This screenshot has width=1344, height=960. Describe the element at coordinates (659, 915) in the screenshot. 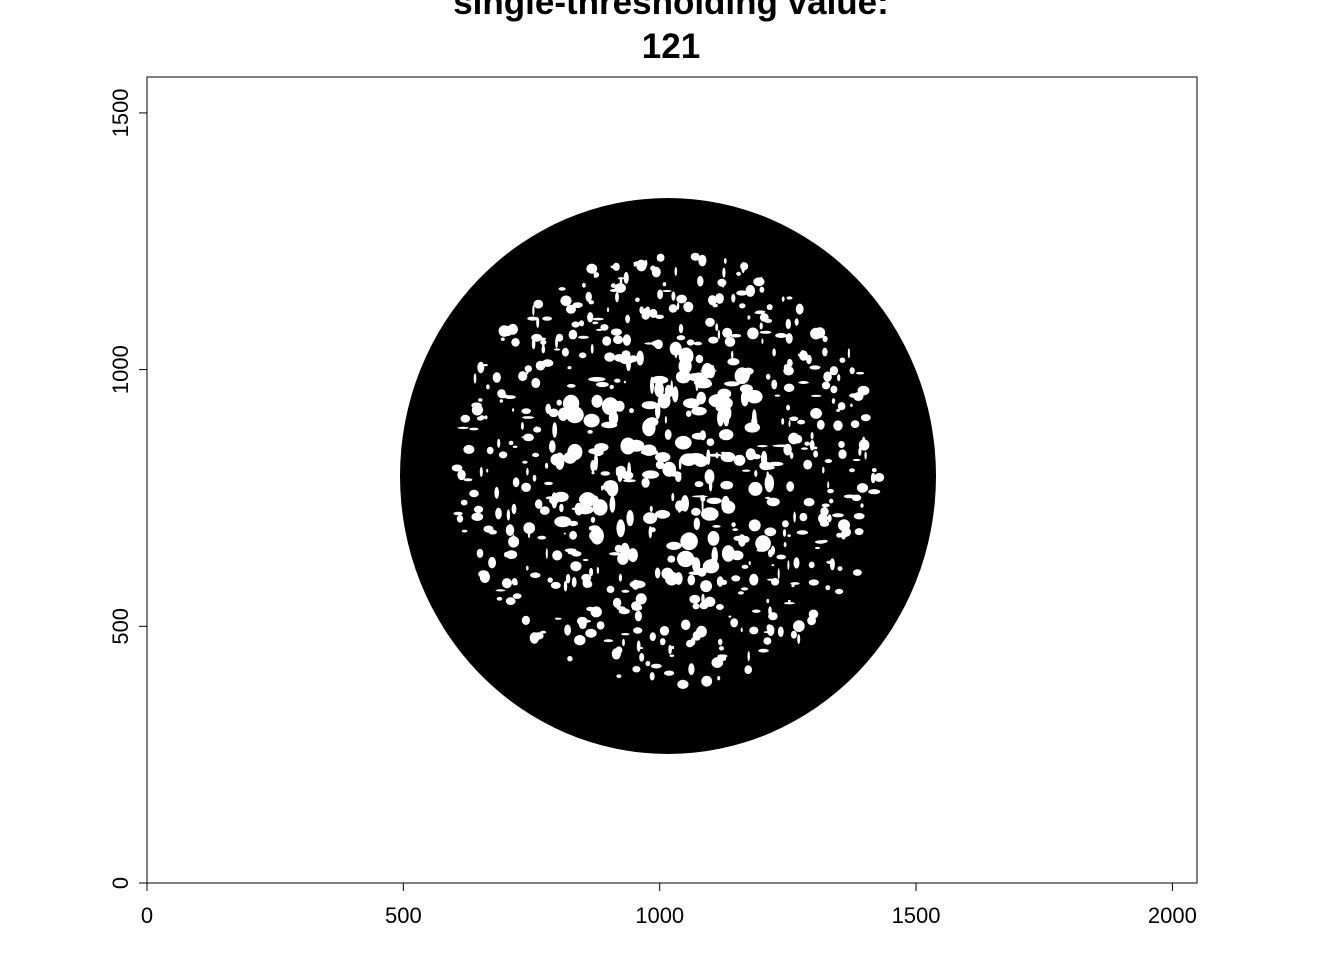

I see `x-tick-label: 1000` at that location.